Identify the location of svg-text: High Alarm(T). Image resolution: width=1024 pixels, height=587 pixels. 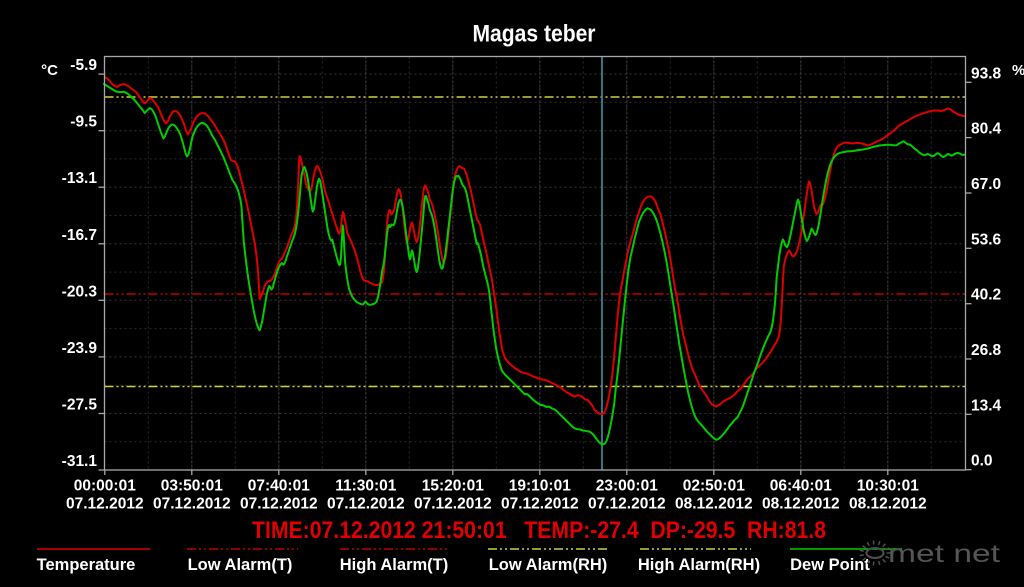
(394, 565).